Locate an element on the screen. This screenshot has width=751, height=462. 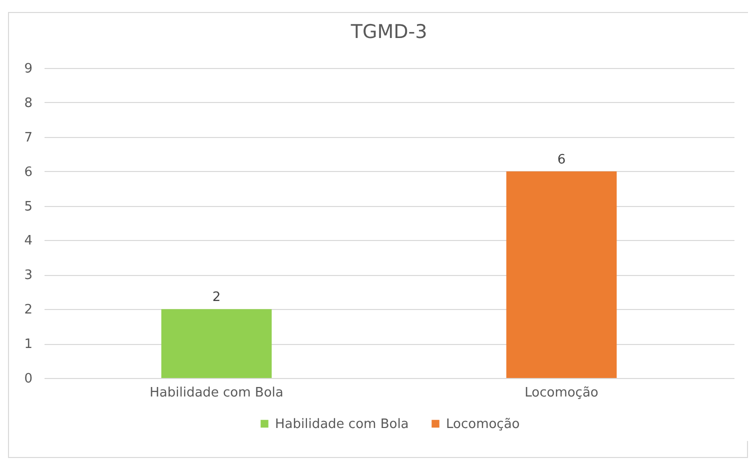
y-tick-label: 0 is located at coordinates (28, 379).